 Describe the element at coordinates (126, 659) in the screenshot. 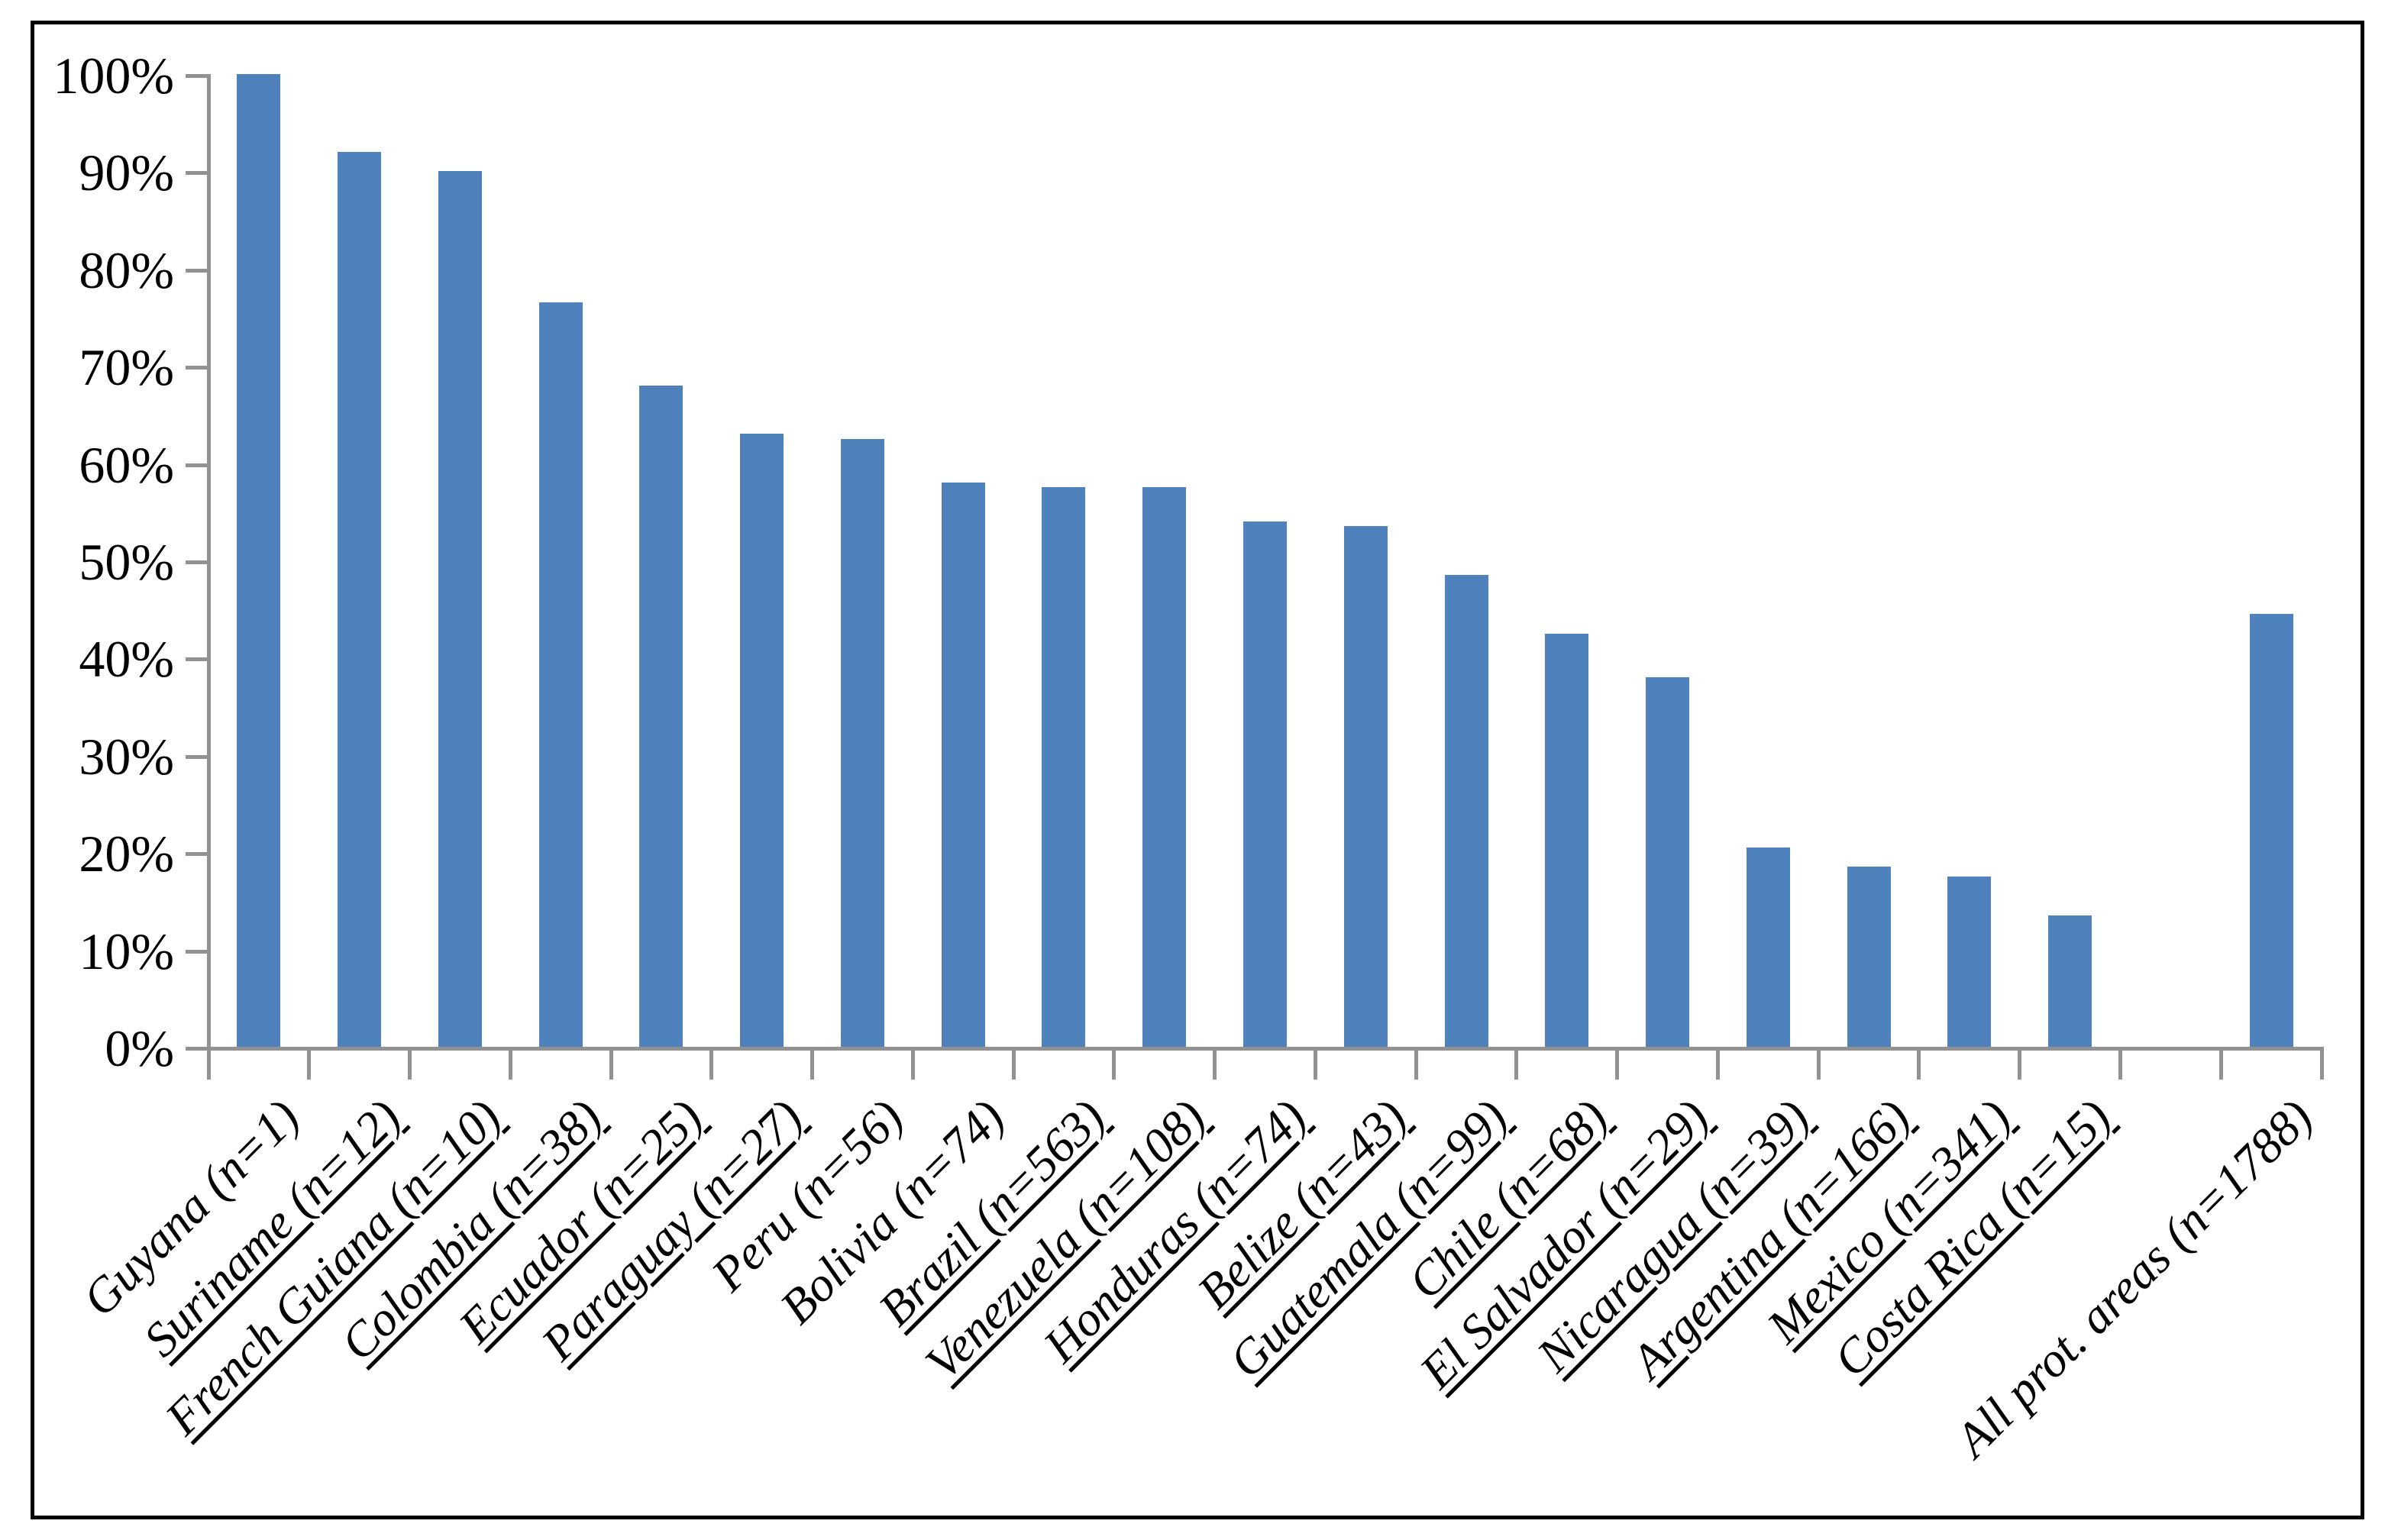

I see `y-axis-label: 40%` at that location.